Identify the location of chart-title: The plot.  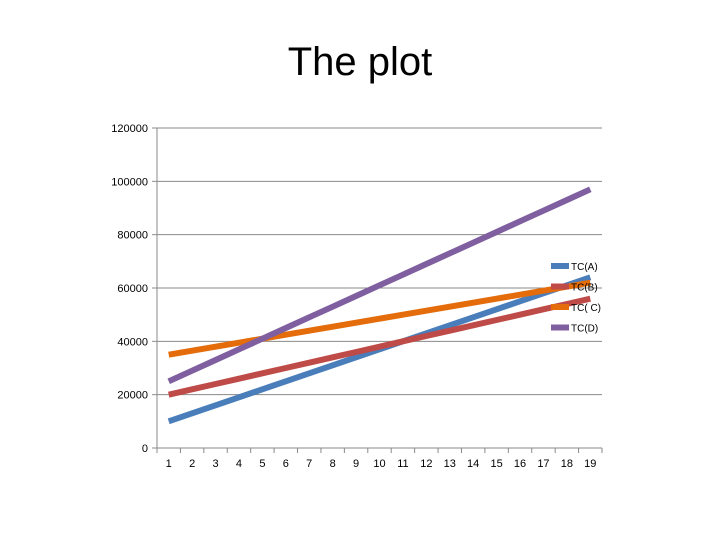
(360, 62).